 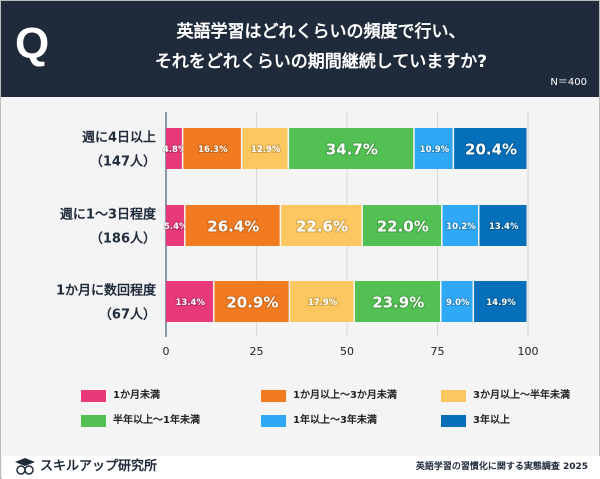 I want to click on x-tick-label: 0, so click(x=166, y=351).